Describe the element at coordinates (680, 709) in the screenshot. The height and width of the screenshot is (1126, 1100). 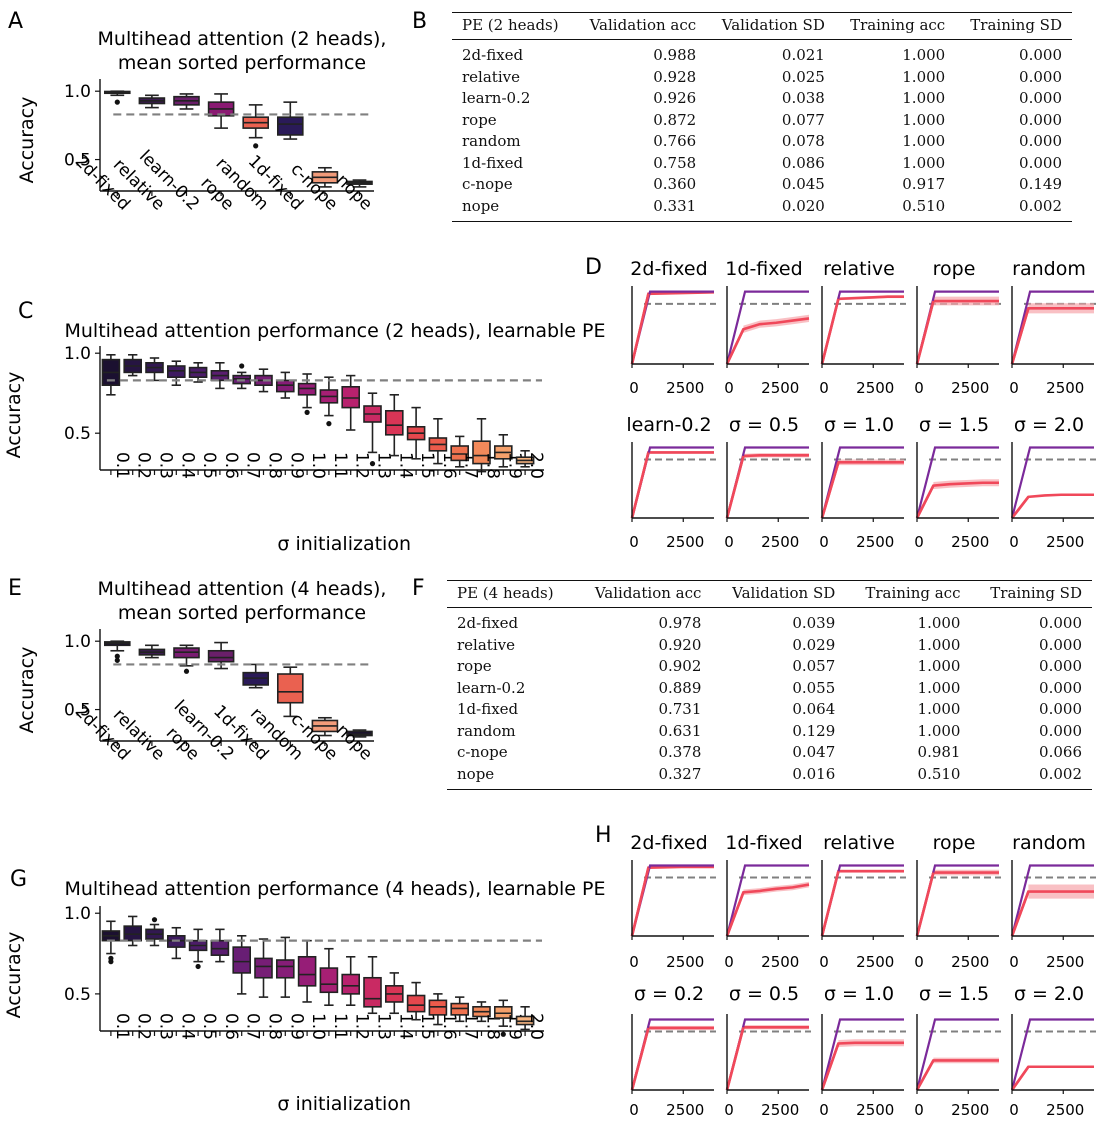
I see `table-cell: 0.731` at that location.